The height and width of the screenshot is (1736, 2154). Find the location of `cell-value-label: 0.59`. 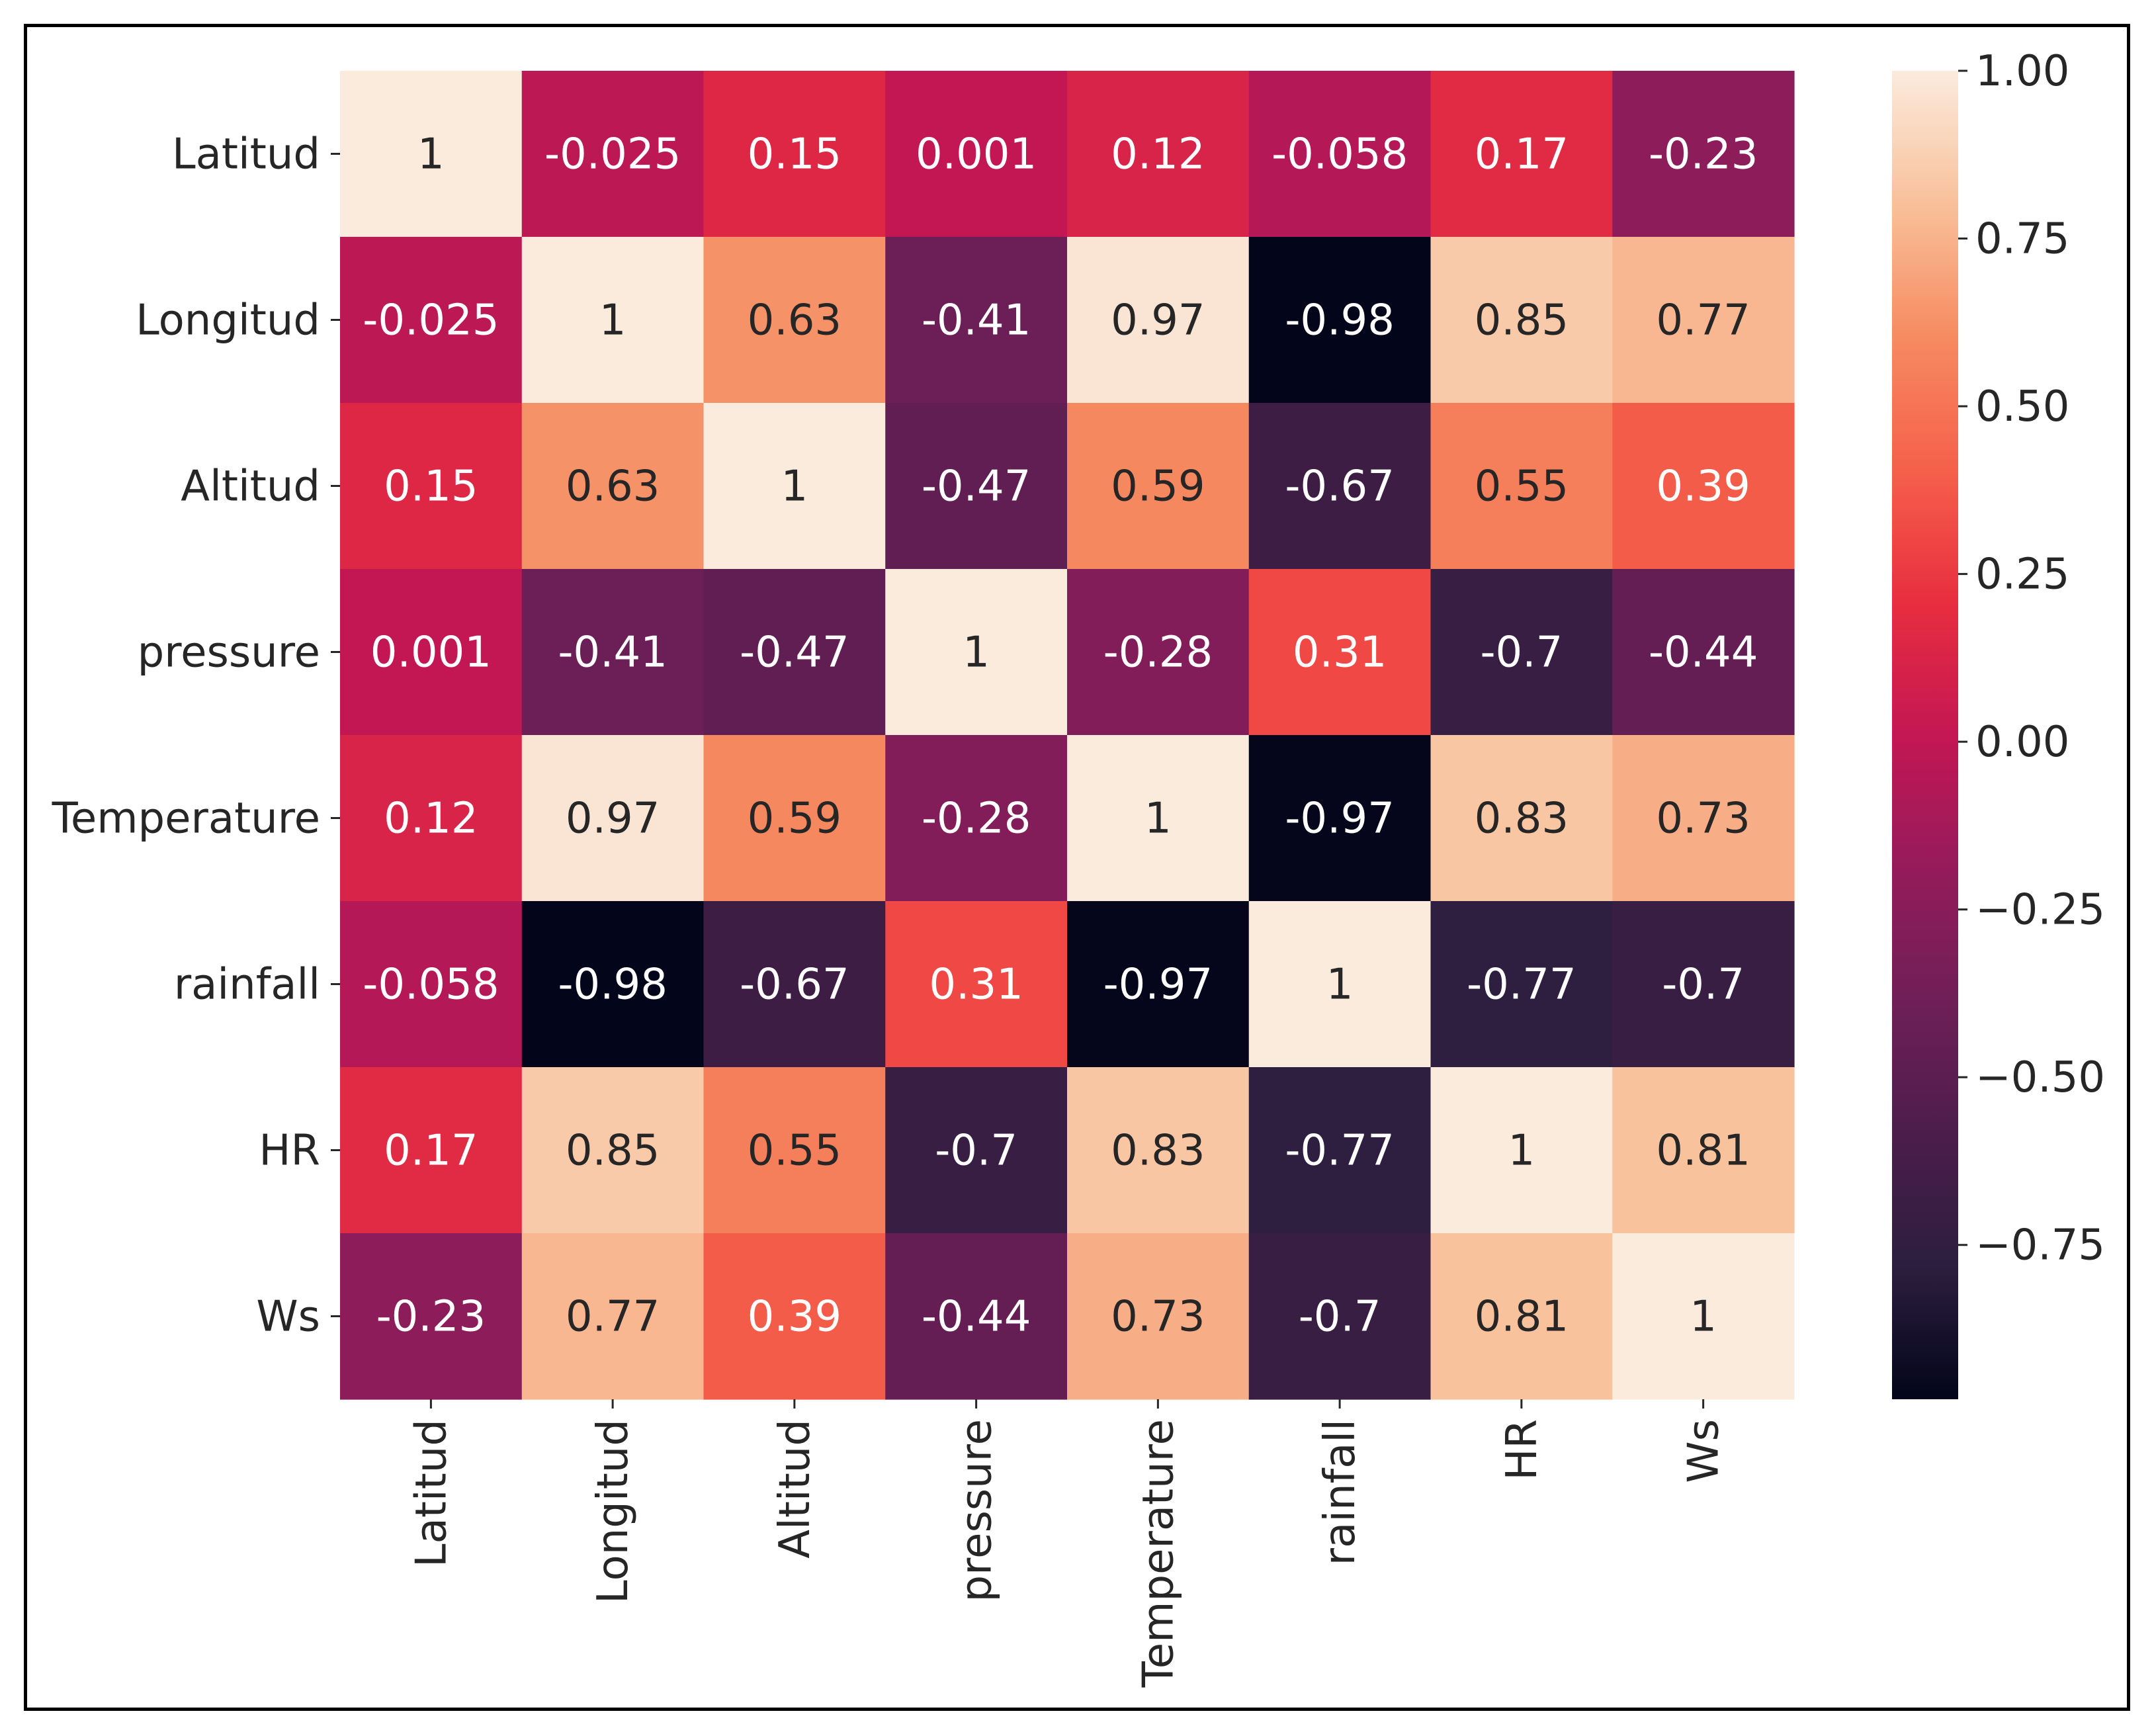

cell-value-label: 0.59 is located at coordinates (1158, 486).